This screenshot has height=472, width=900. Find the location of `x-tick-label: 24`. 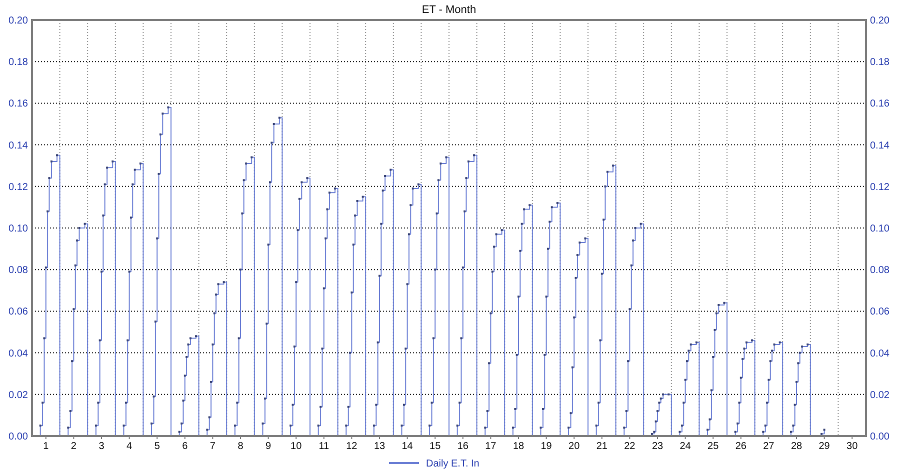

x-tick-label: 24 is located at coordinates (686, 446).